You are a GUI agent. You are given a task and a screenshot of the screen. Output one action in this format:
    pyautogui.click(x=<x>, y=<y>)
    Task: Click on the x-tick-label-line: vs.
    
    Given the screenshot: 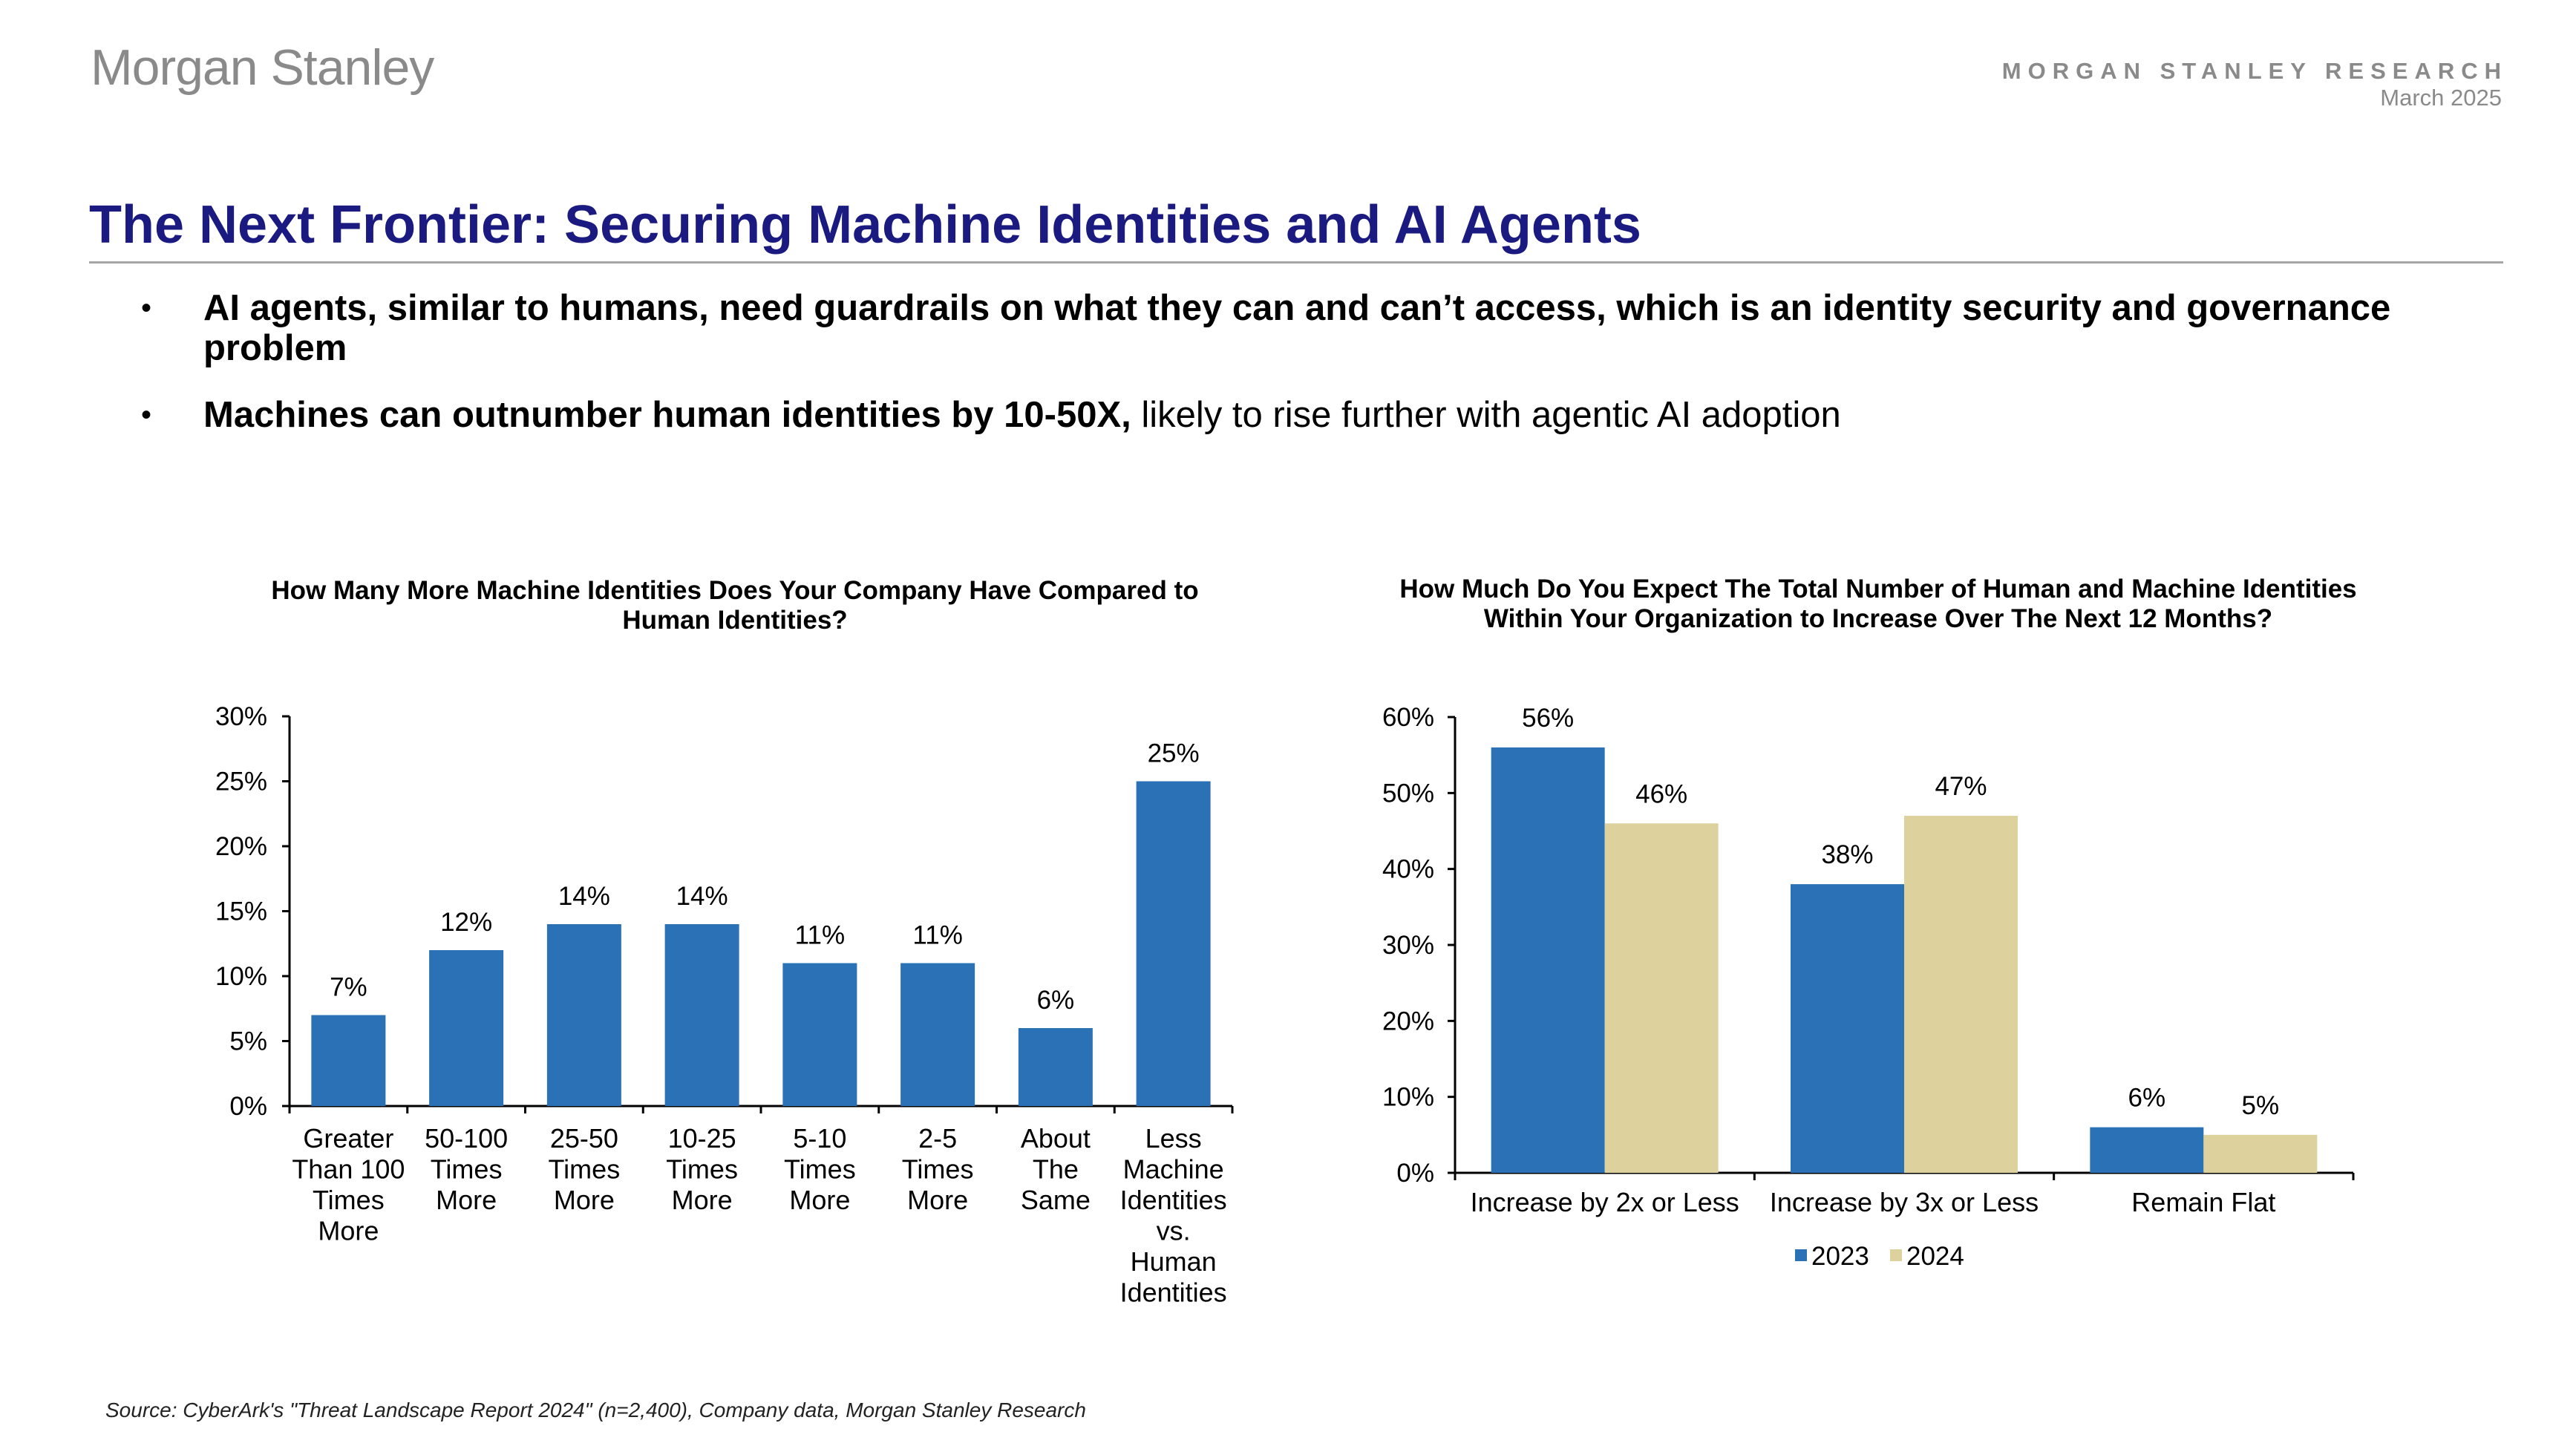 What is the action you would take?
    pyautogui.click(x=1174, y=1231)
    